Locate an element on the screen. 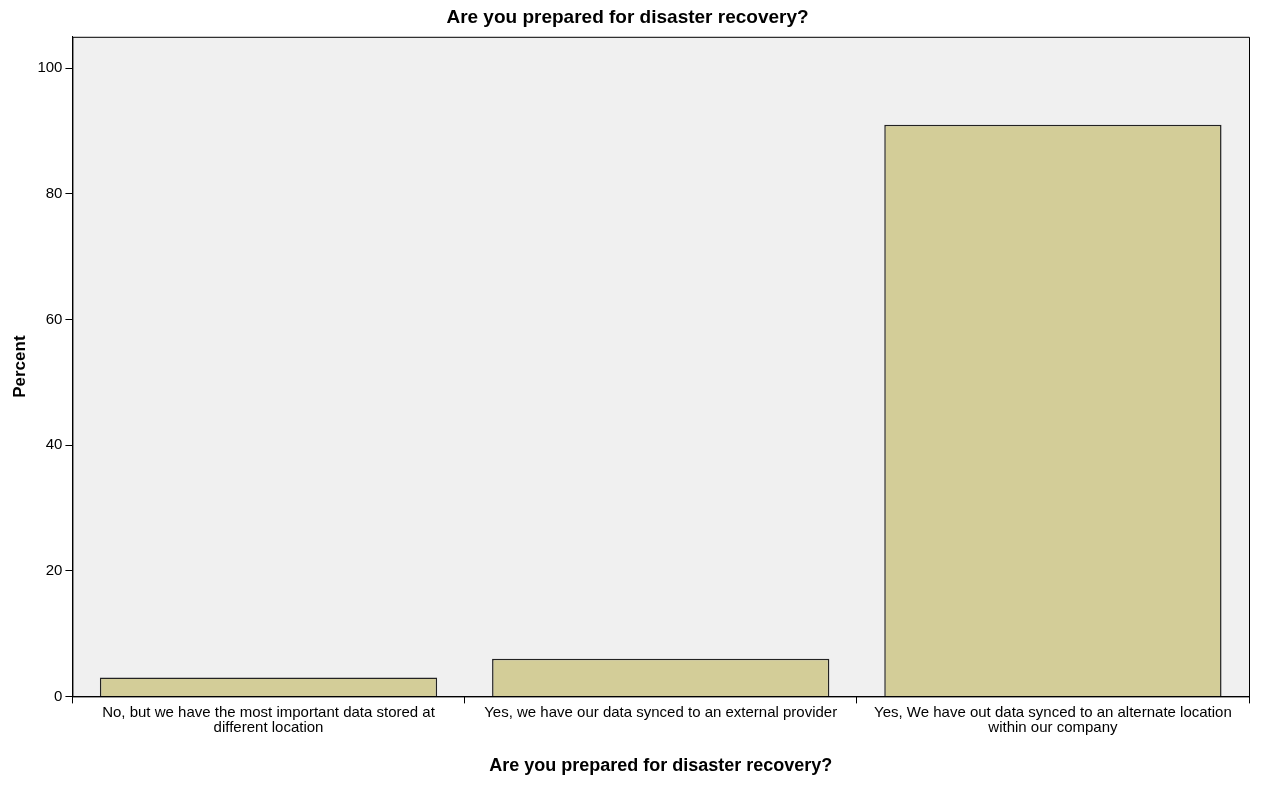  x-tick-label: Yes, we have our data synced to an external provider is located at coordinates (661, 712).